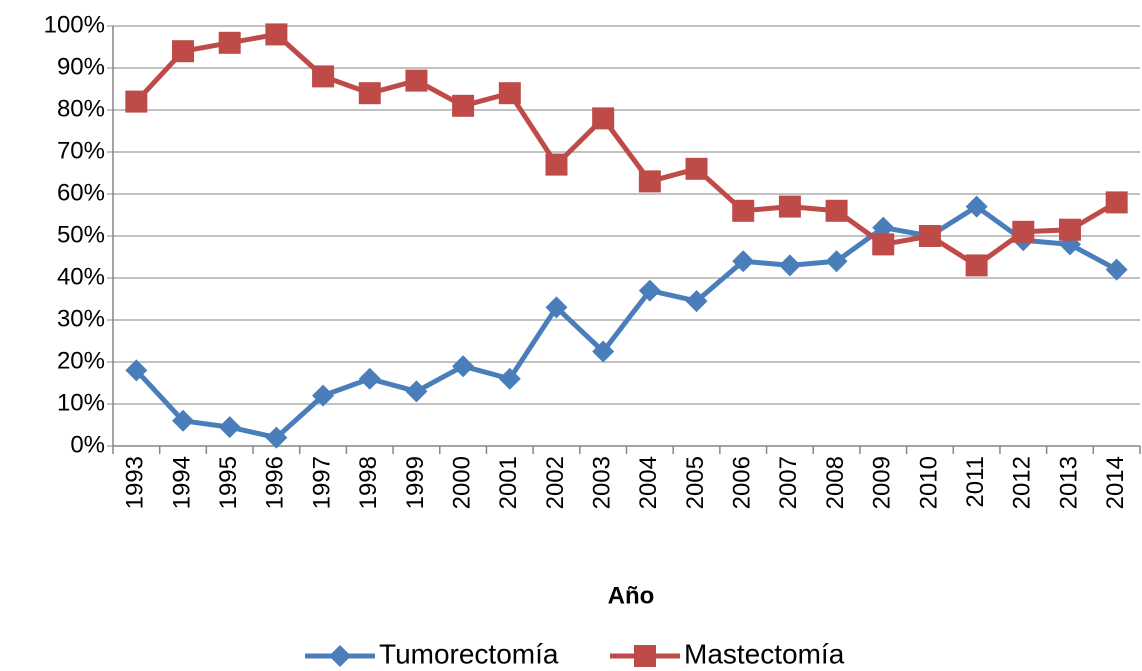 This screenshot has height=671, width=1142. Describe the element at coordinates (648, 482) in the screenshot. I see `x-tick-label: 2004` at that location.